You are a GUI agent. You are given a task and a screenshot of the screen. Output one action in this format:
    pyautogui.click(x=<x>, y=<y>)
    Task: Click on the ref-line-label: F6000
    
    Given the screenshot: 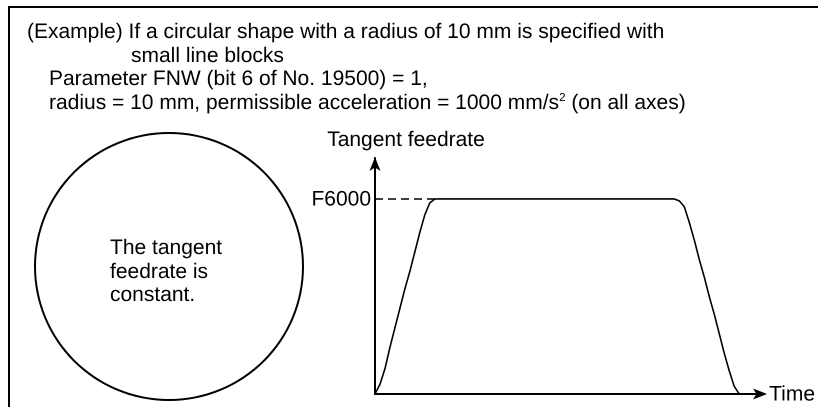 What is the action you would take?
    pyautogui.click(x=341, y=198)
    